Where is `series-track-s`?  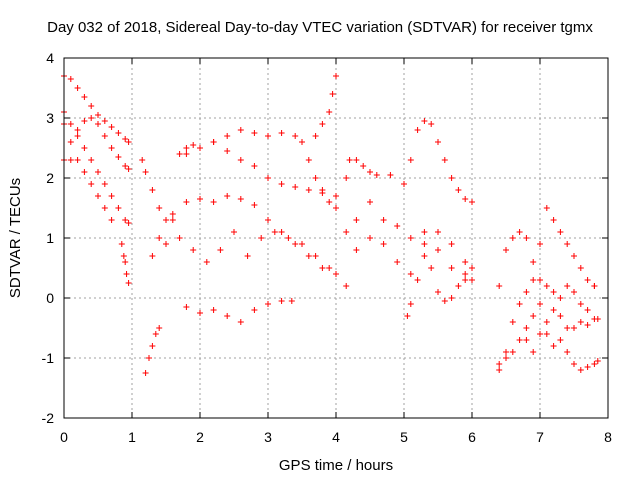
series-track-s is located at coordinates (548, 337).